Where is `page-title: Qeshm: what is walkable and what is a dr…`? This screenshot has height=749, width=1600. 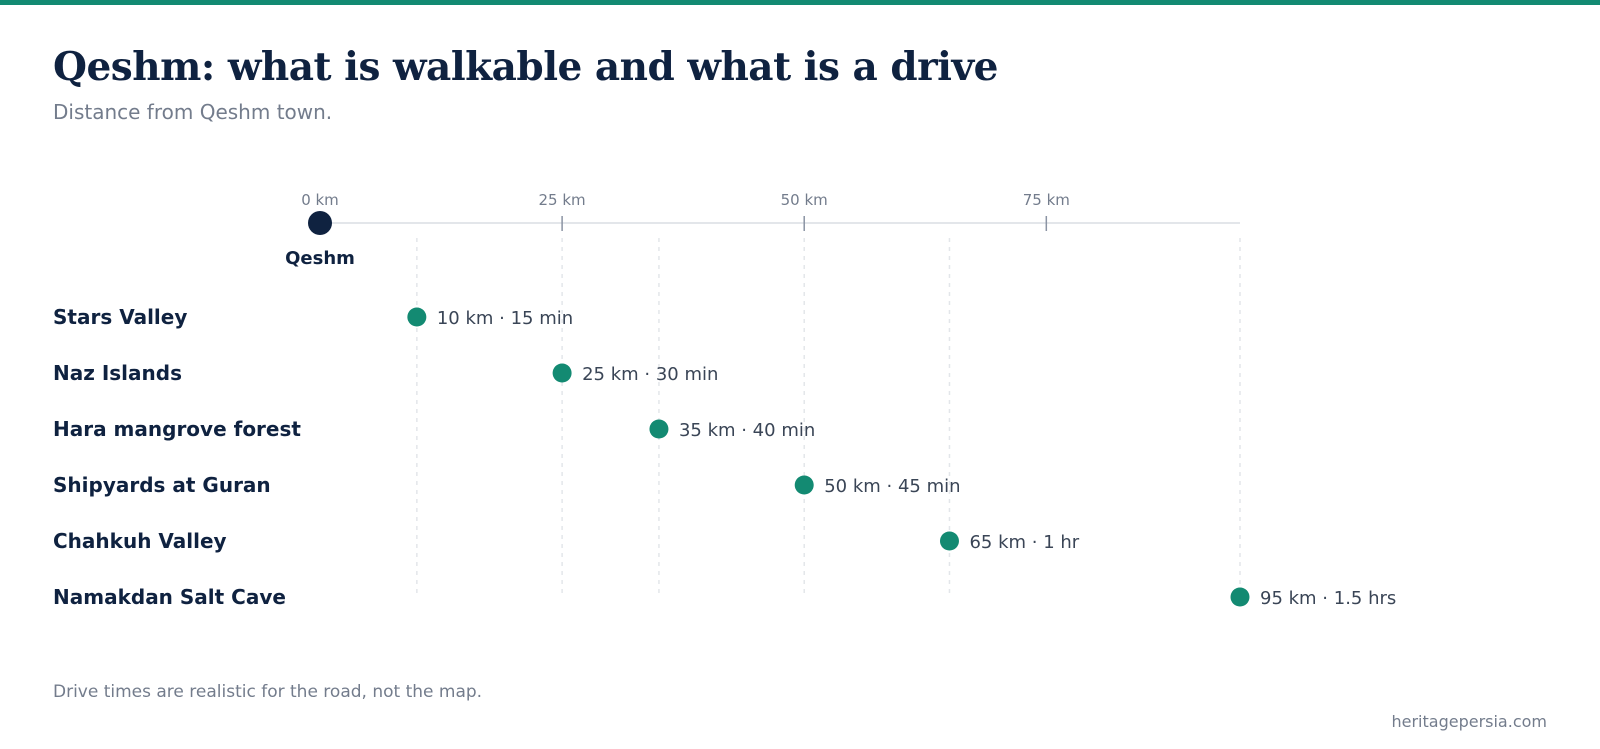 page-title: Qeshm: what is walkable and what is a dr… is located at coordinates (525, 67).